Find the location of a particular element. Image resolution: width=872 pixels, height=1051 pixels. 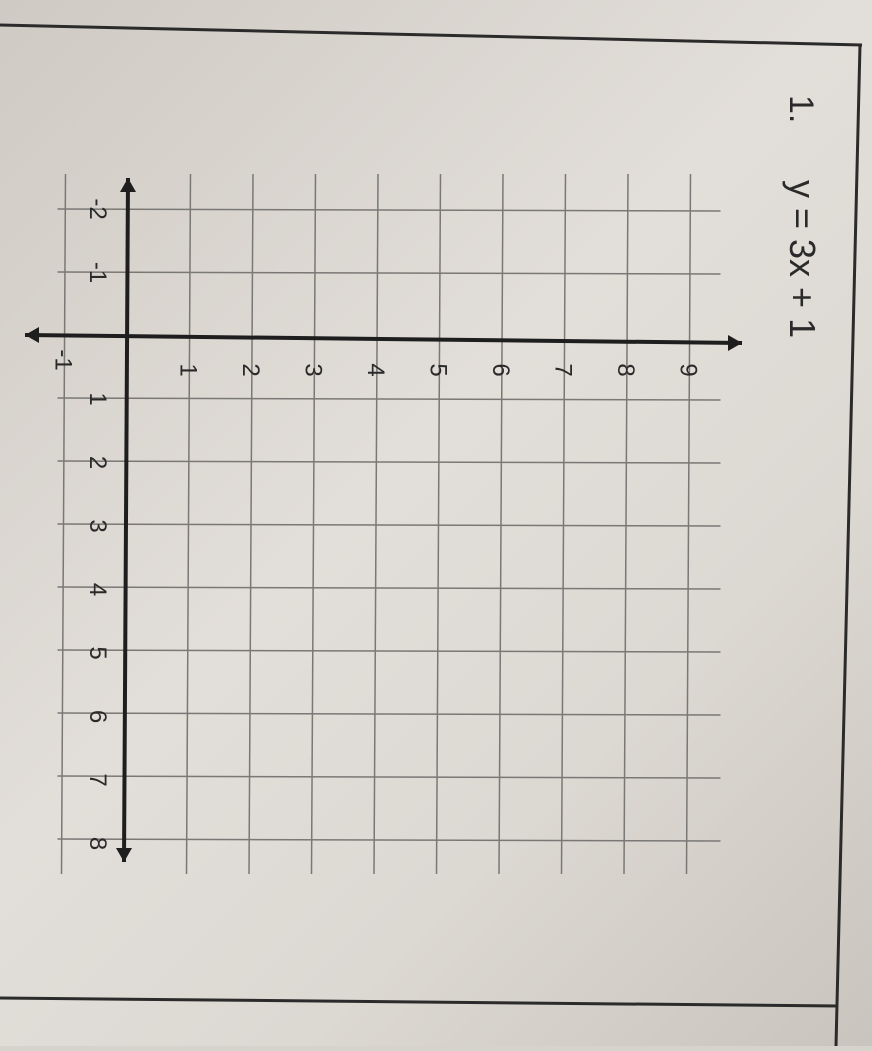

problem-number: 1. is located at coordinates (801, 109).